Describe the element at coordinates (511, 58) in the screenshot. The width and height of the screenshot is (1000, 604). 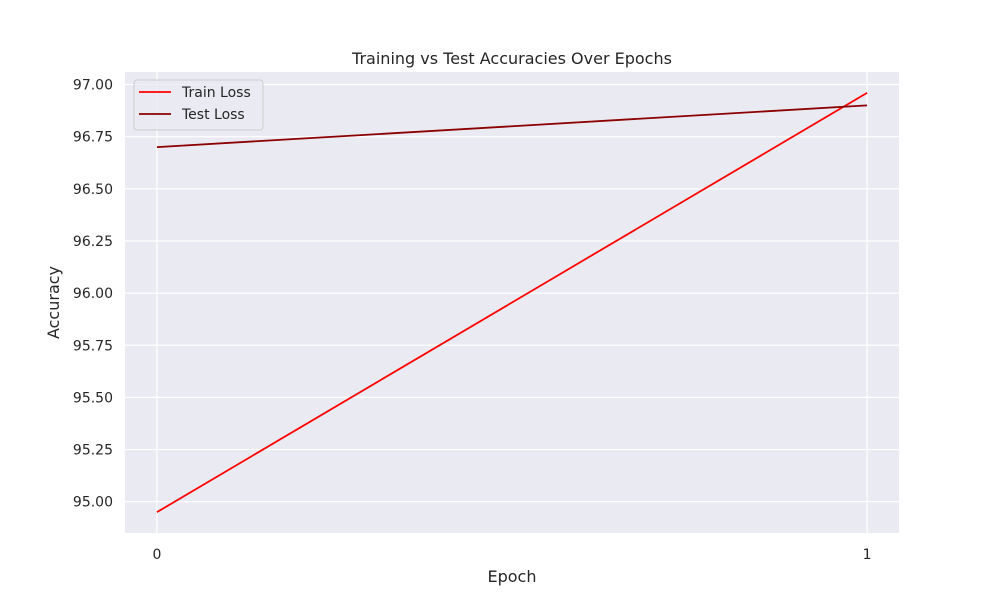
I see `chart-title: Training vs Test Accuracies Over Epochs` at that location.